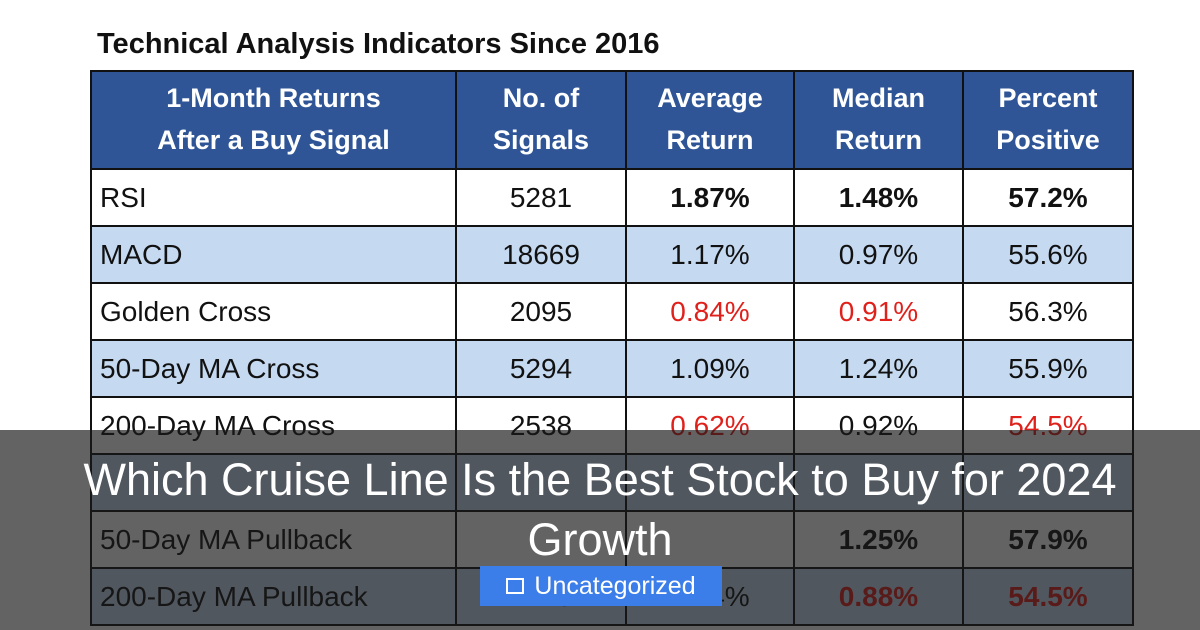 The image size is (1200, 630). I want to click on header-line: After a Buy Signal, so click(273, 140).